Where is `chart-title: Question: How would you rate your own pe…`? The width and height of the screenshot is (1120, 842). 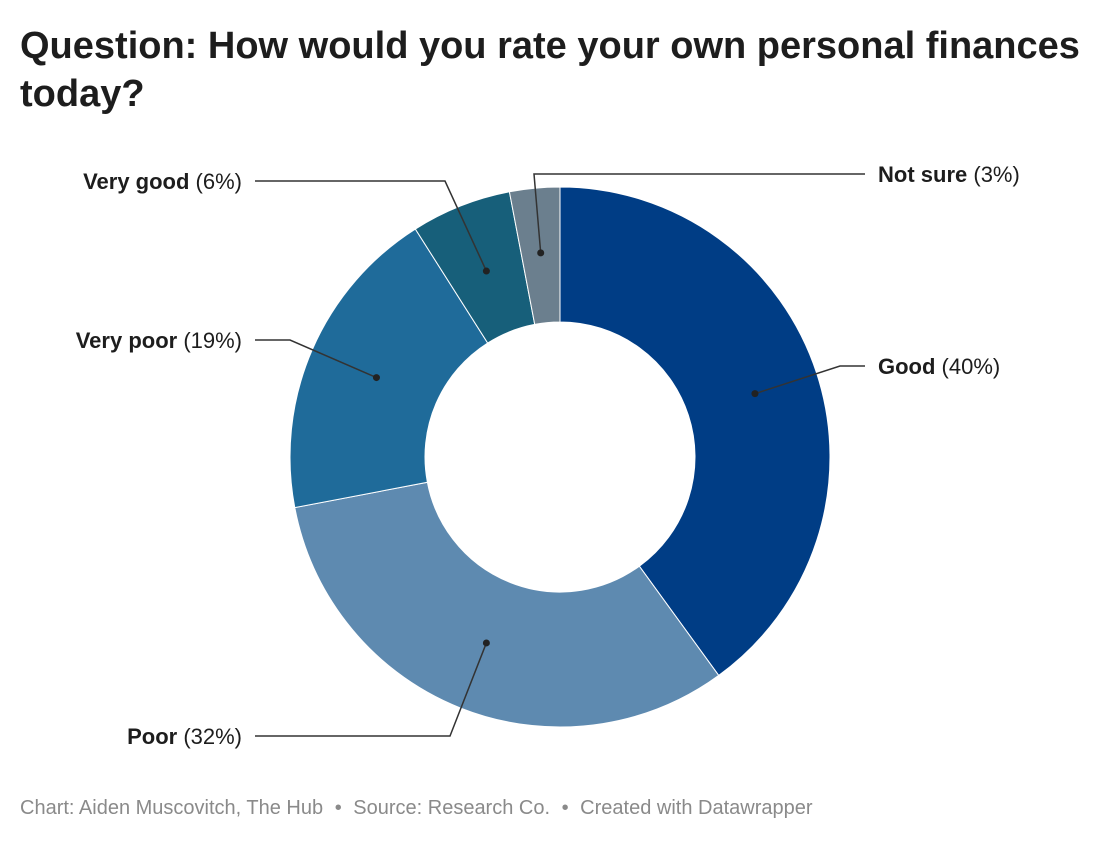
chart-title: Question: How would you rate your own pe… is located at coordinates (550, 70).